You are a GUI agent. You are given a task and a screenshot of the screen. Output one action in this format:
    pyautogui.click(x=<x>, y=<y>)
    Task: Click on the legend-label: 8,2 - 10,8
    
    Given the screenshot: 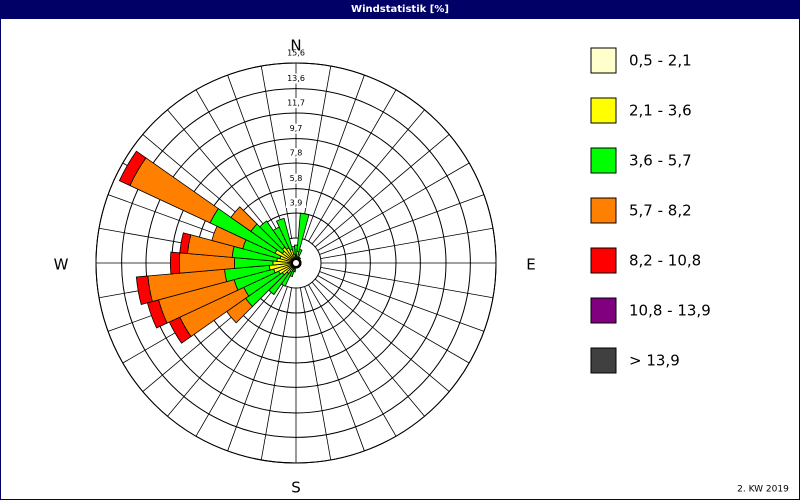 What is the action you would take?
    pyautogui.click(x=665, y=261)
    